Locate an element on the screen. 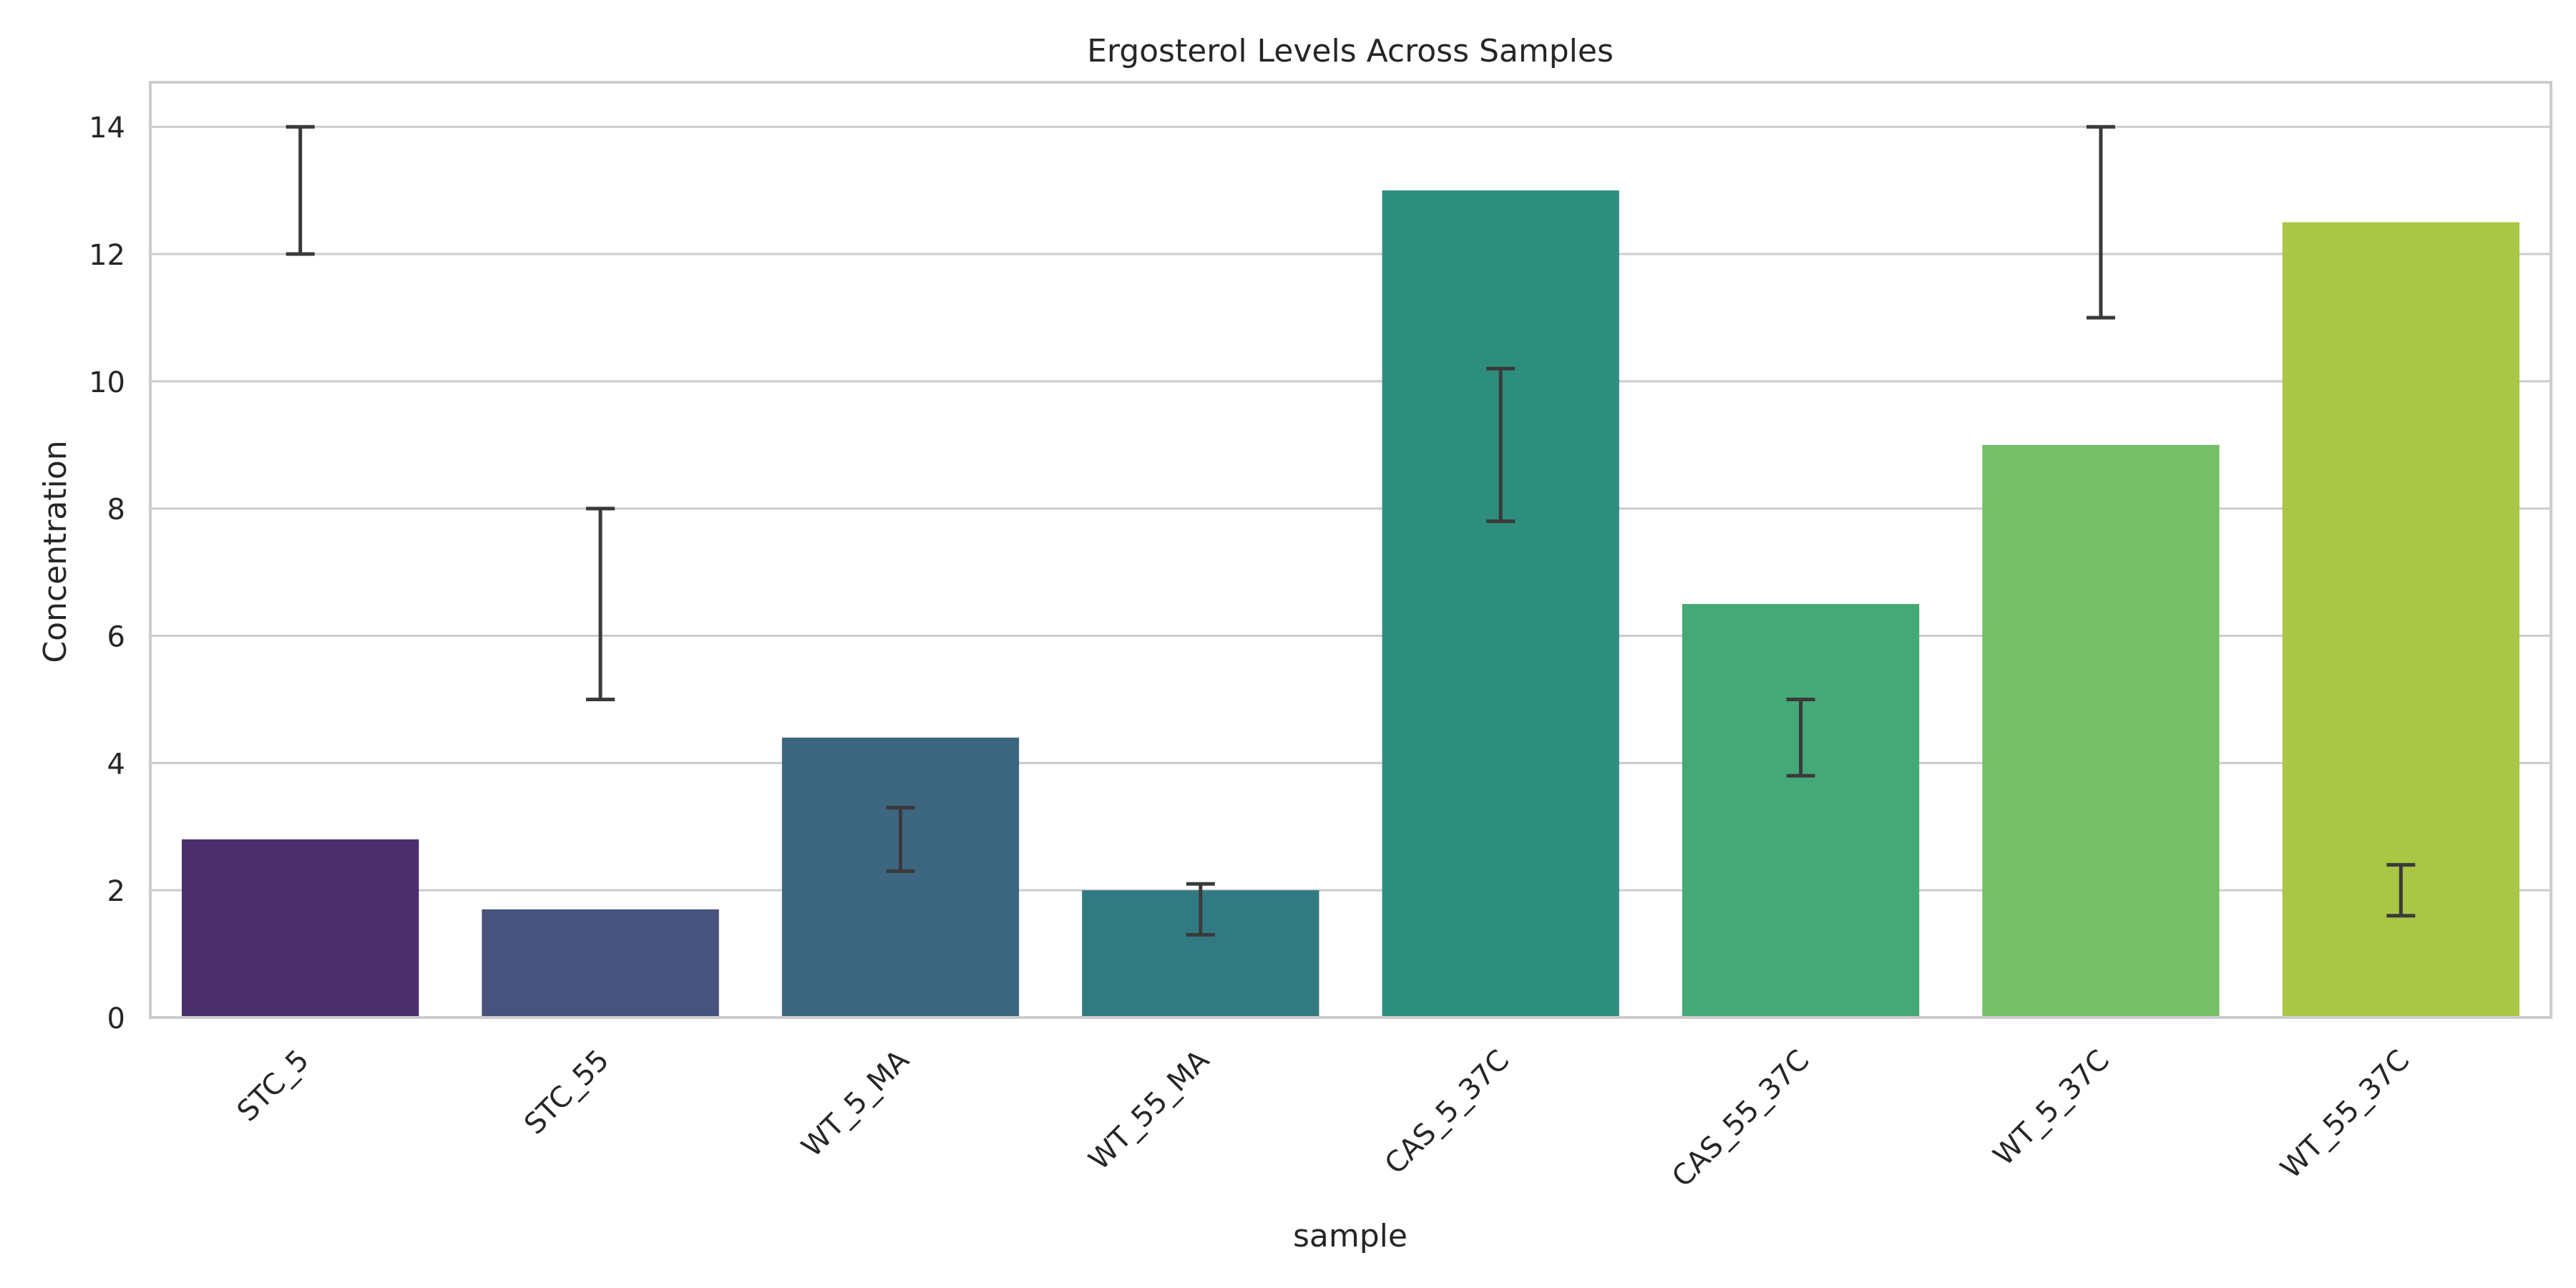  y-tick-label: 14 is located at coordinates (107, 128).